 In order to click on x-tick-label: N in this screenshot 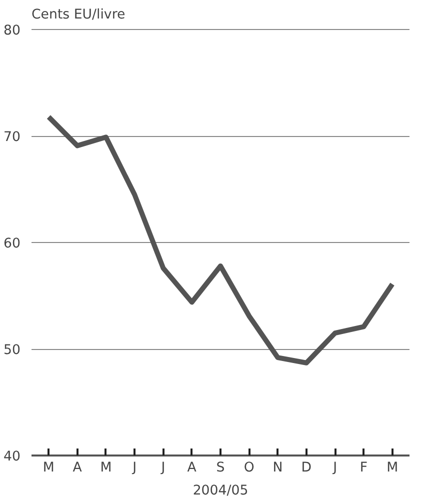, I will do `click(277, 468)`.